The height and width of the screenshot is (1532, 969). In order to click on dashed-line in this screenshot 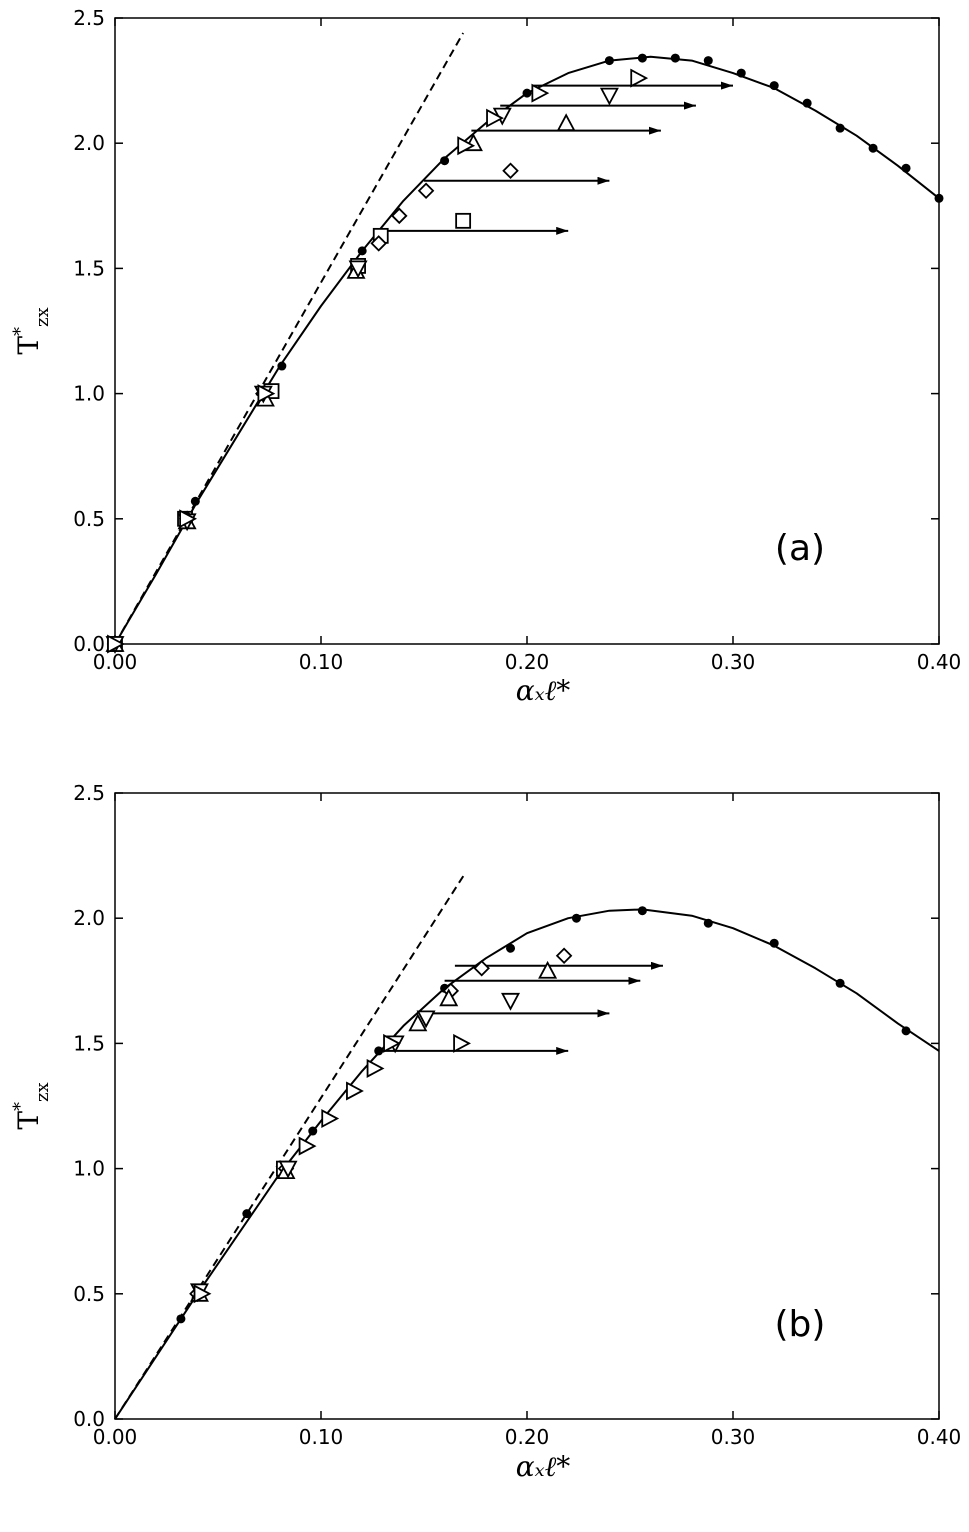, I will do `click(290, 1146)`.